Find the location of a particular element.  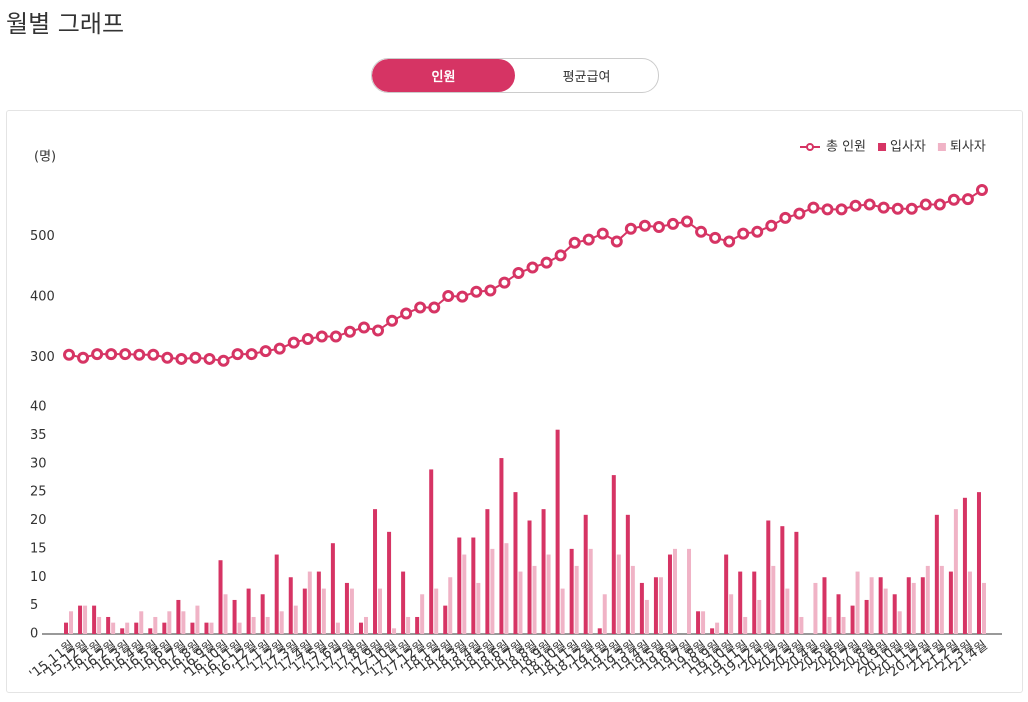

legend-label: 퇴사자 is located at coordinates (968, 147).